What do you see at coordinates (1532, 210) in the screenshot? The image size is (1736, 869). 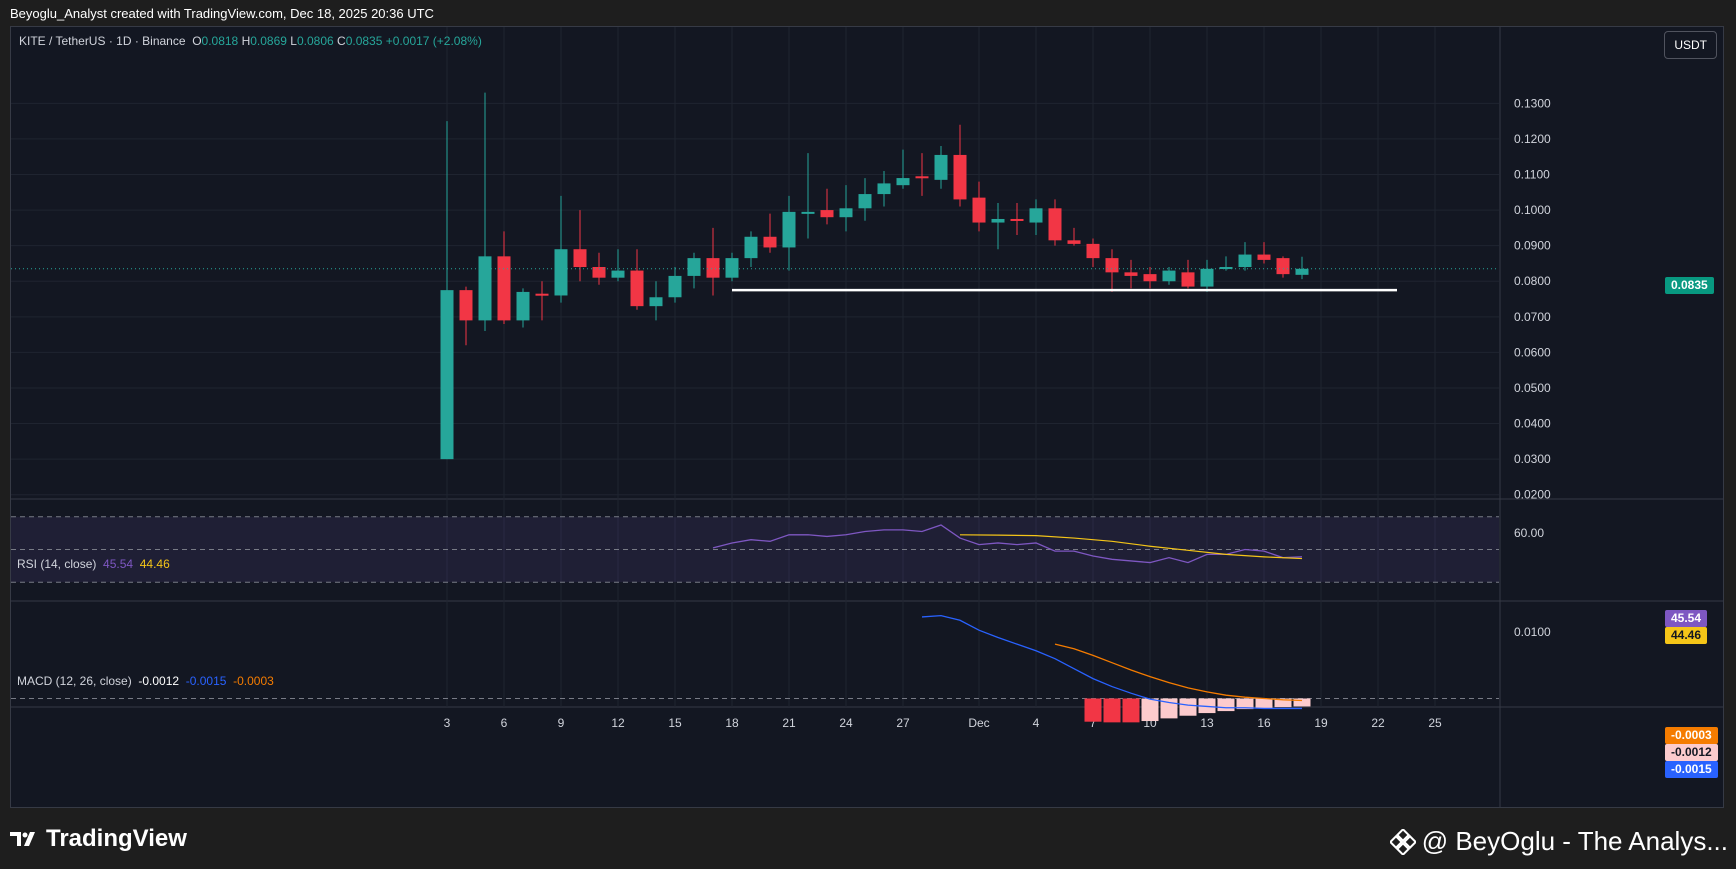 I see `price-axis-label: 0.1000` at bounding box center [1532, 210].